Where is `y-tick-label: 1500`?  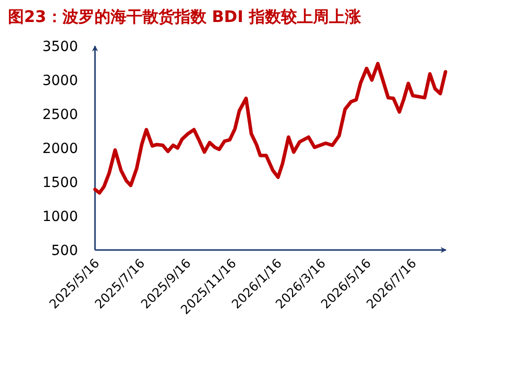
y-tick-label: 1500 is located at coordinates (60, 183).